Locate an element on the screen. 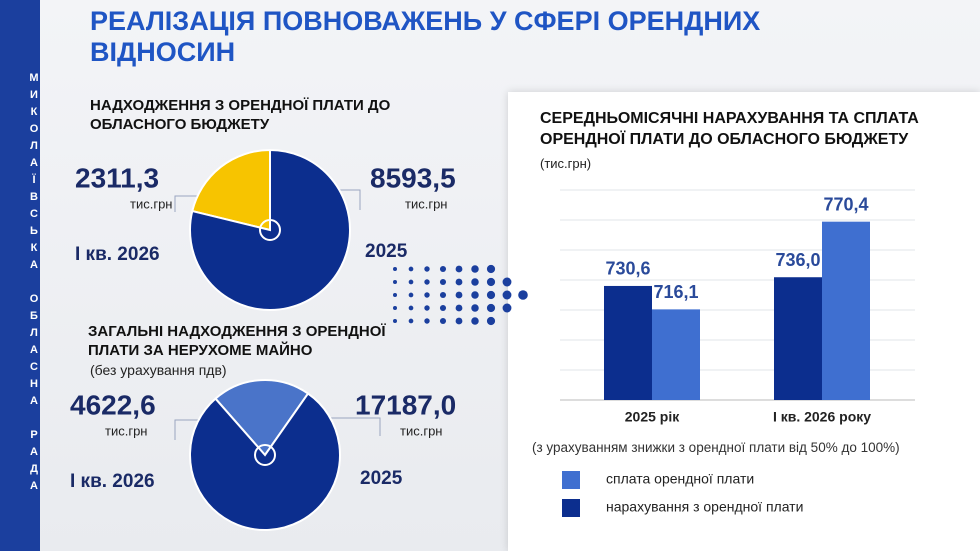  y-axis-label: (тис.грн) is located at coordinates (566, 163).